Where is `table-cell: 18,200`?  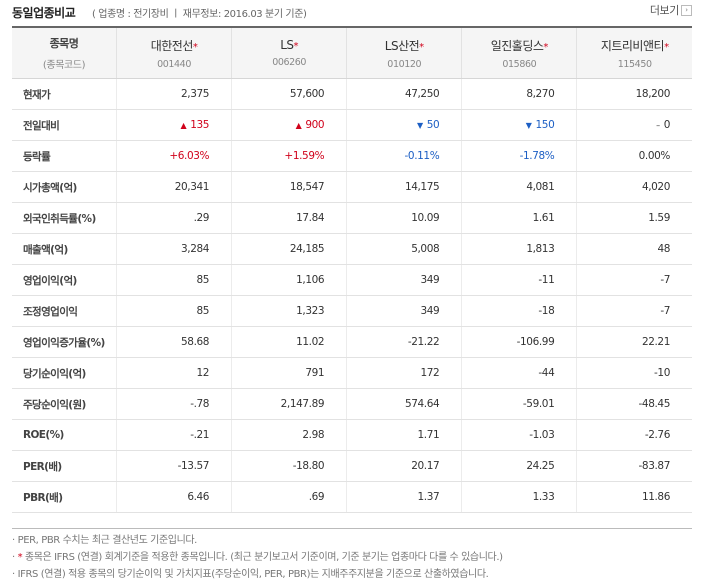
table-cell: 18,200 is located at coordinates (634, 94).